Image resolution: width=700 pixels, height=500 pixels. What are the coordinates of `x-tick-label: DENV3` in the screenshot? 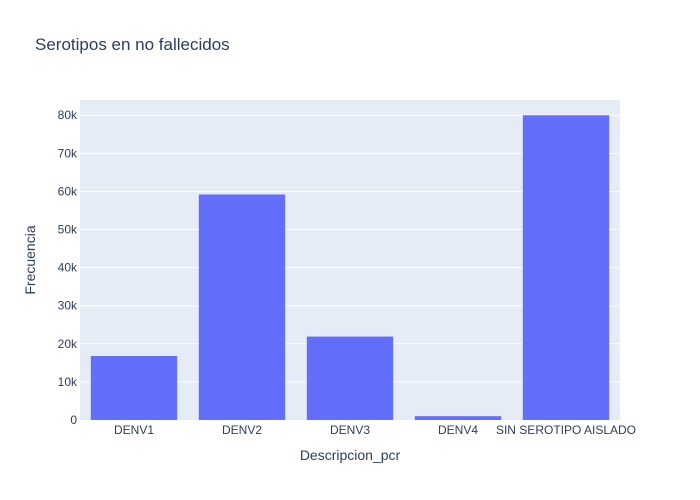 It's located at (350, 430).